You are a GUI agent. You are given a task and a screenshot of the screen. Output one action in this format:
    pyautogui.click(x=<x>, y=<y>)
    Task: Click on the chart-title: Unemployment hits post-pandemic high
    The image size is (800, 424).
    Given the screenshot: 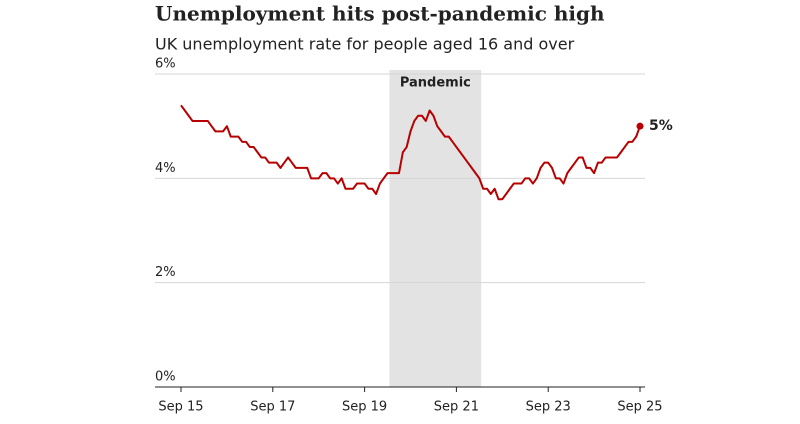 What is the action you would take?
    pyautogui.click(x=380, y=14)
    